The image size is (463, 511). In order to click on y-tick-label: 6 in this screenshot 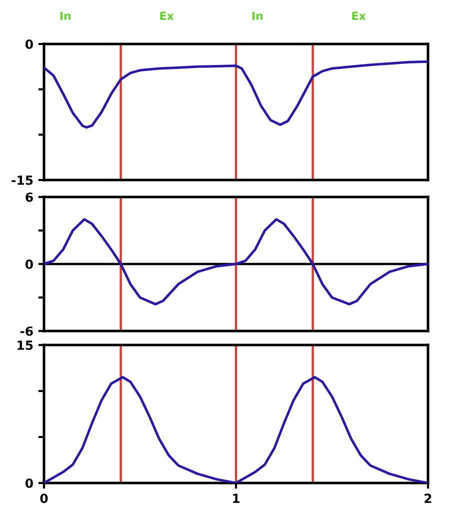, I will do `click(29, 197)`.